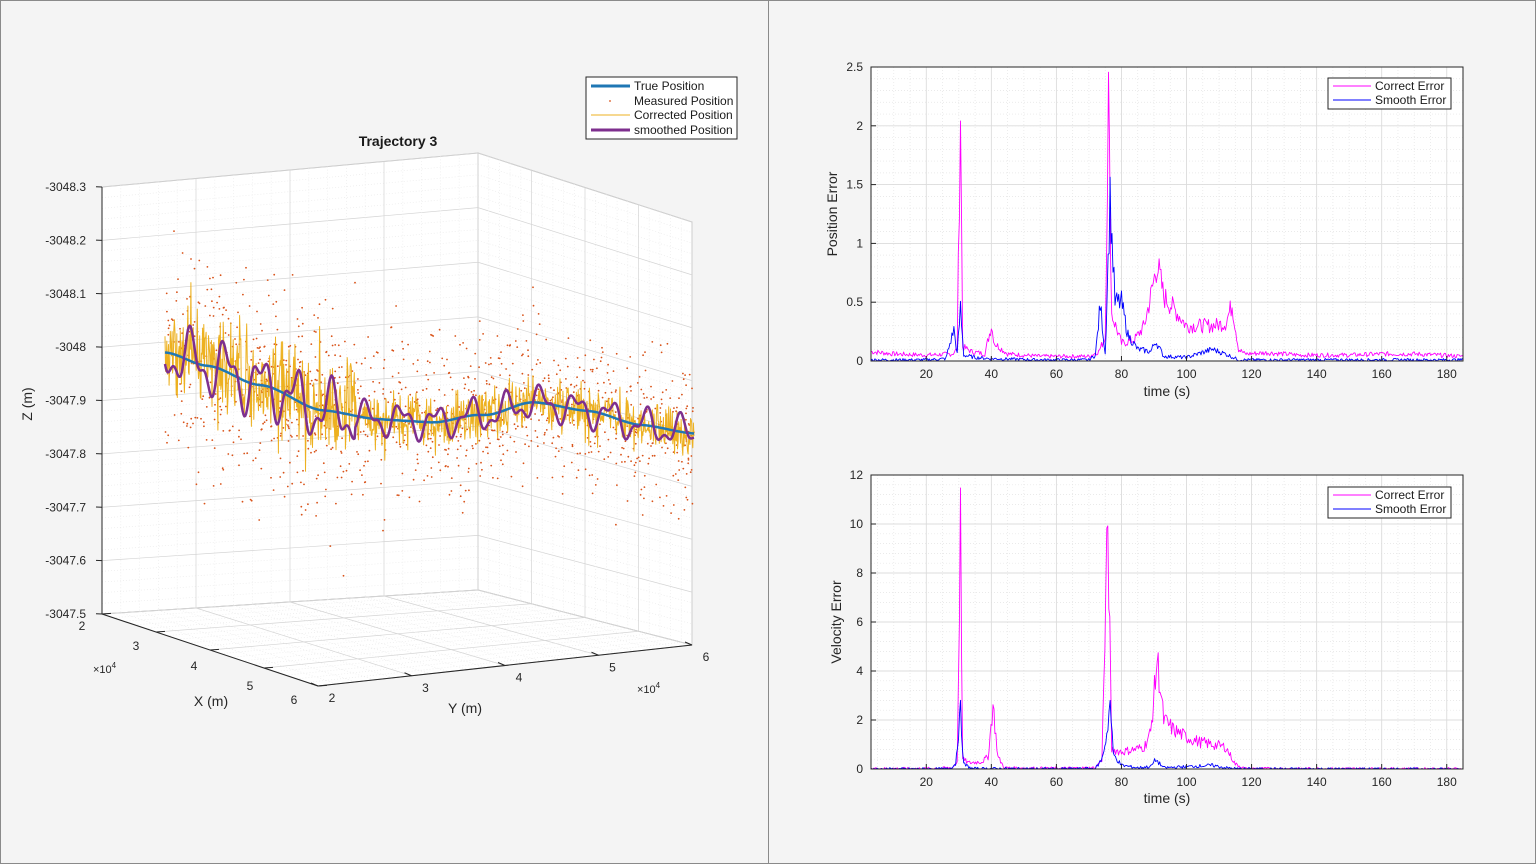 The width and height of the screenshot is (1536, 864). Describe the element at coordinates (859, 671) in the screenshot. I see `velocity-error-y-tick-label: 4` at that location.